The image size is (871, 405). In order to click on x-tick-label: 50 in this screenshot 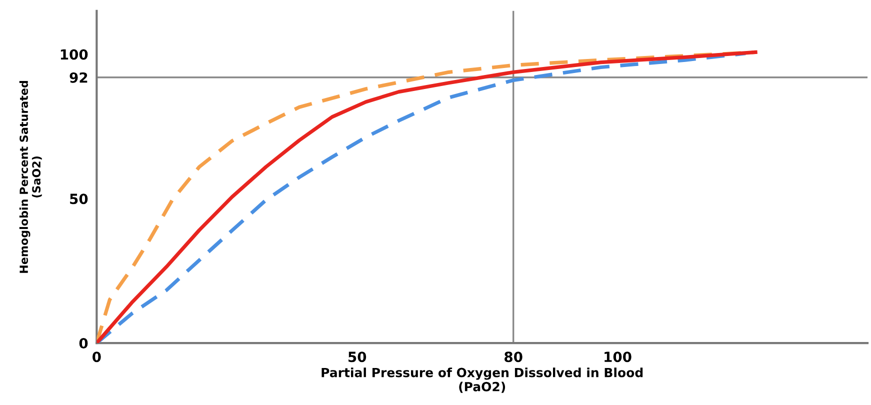, I will do `click(357, 357)`.